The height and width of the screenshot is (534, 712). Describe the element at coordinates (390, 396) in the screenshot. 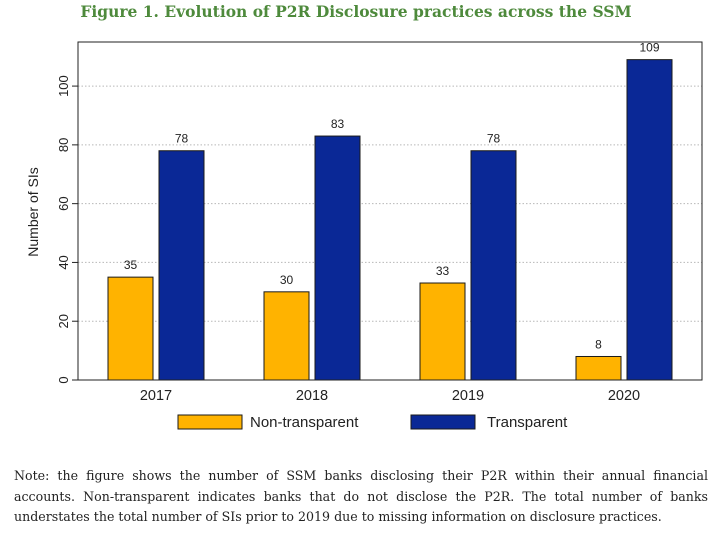

I see `x-tick-labels: 2017 2018 2019 2020` at that location.